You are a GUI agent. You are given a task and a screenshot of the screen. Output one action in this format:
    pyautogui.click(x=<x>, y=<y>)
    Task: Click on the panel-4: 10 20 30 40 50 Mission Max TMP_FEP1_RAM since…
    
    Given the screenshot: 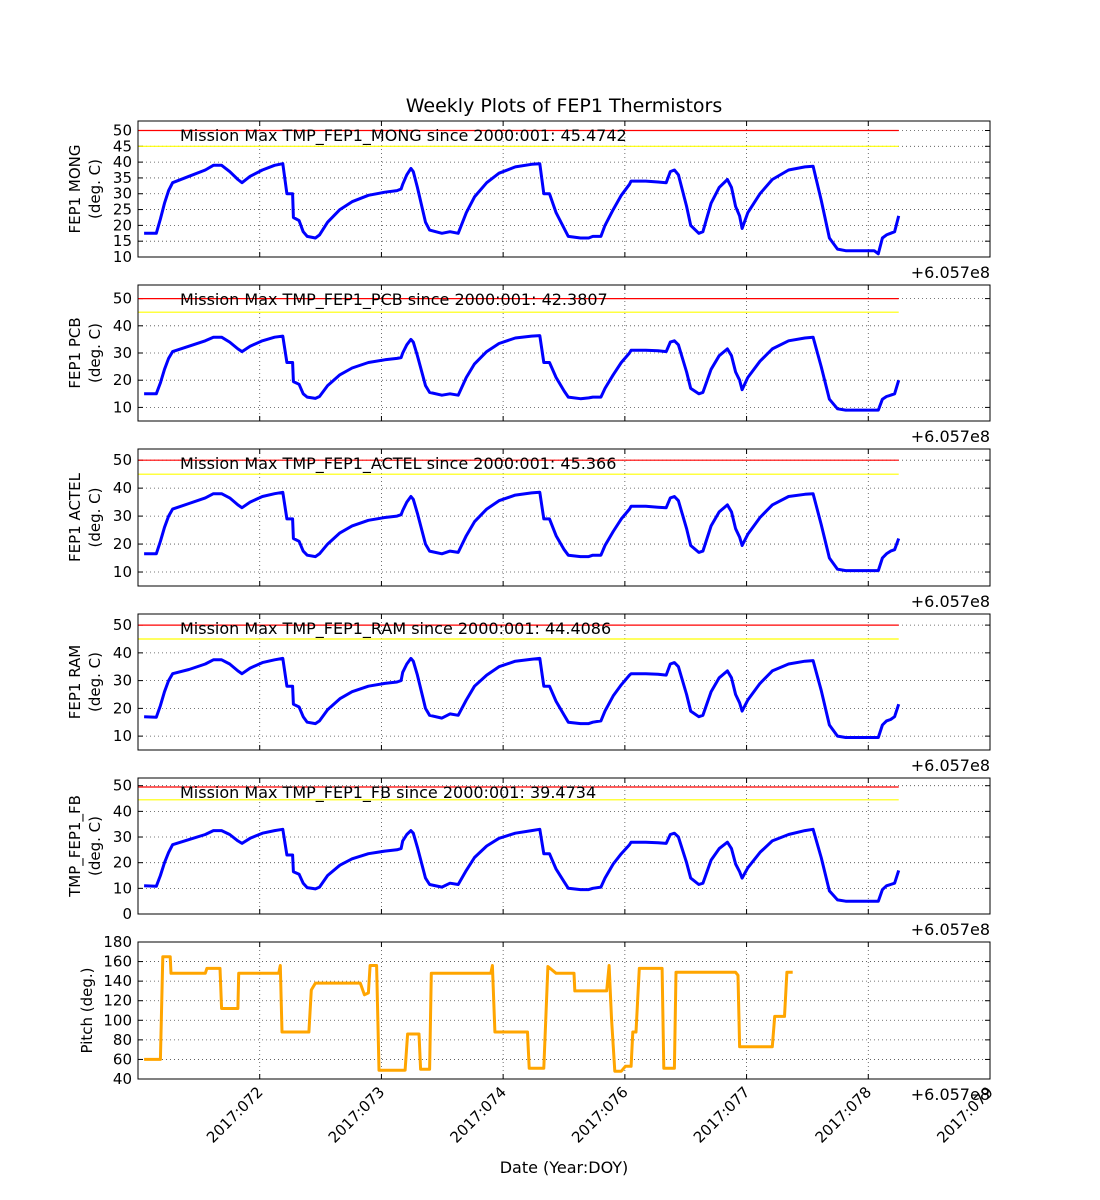 What is the action you would take?
    pyautogui.click(x=528, y=694)
    